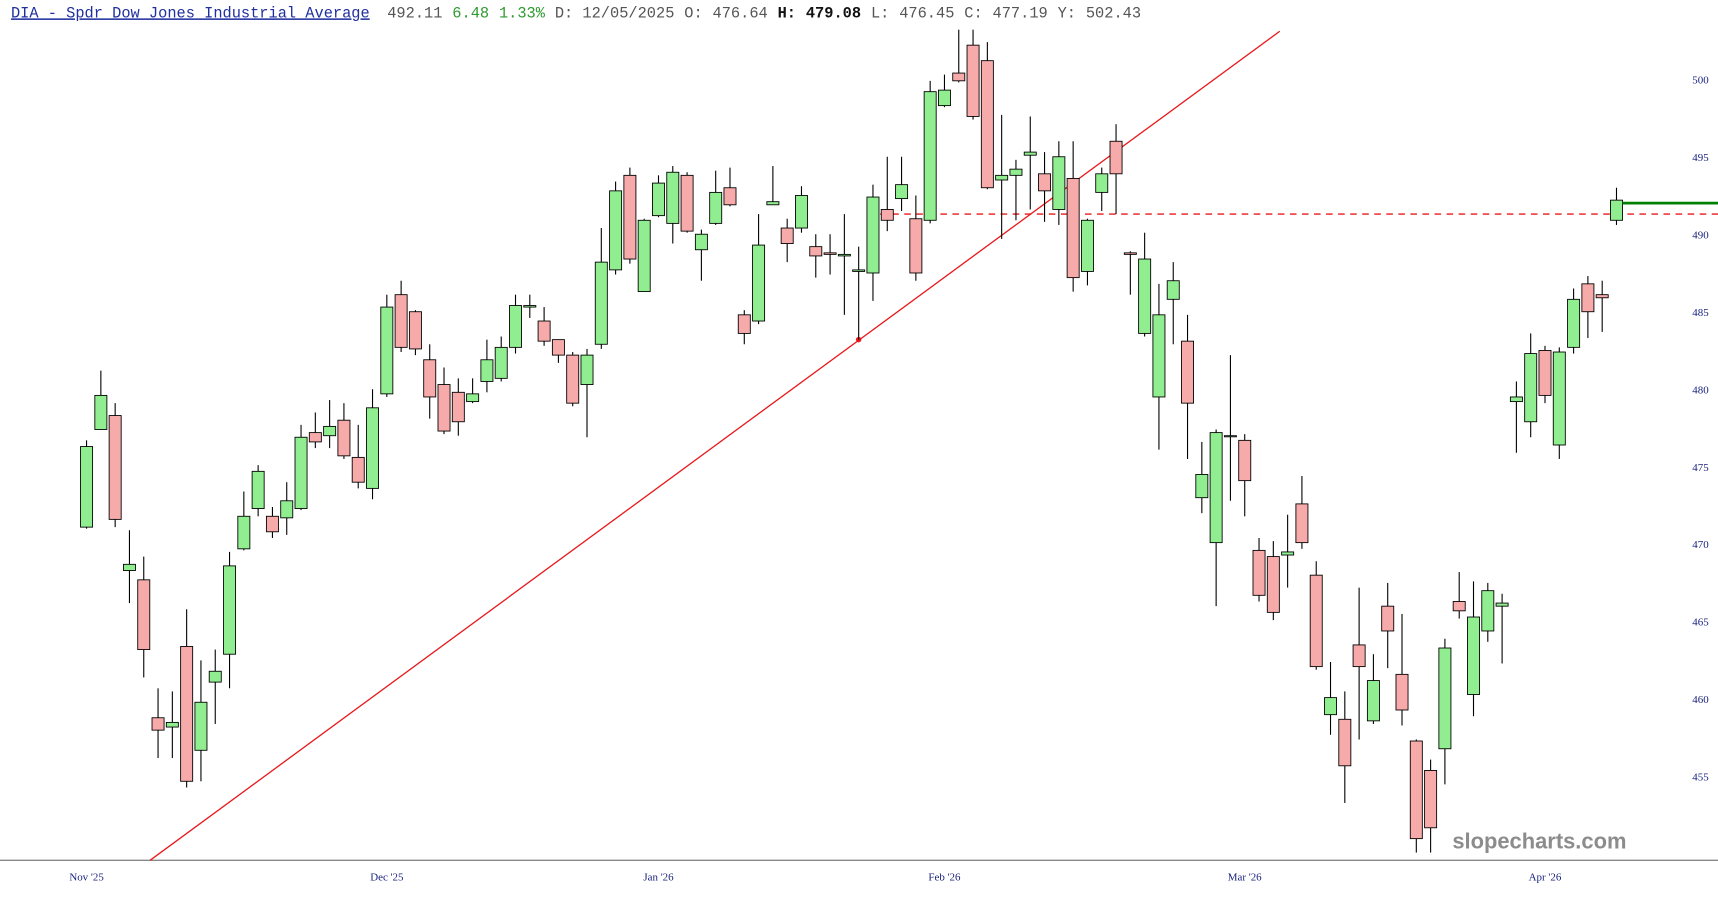  I want to click on x-tick-label: Nov '25, so click(86, 877).